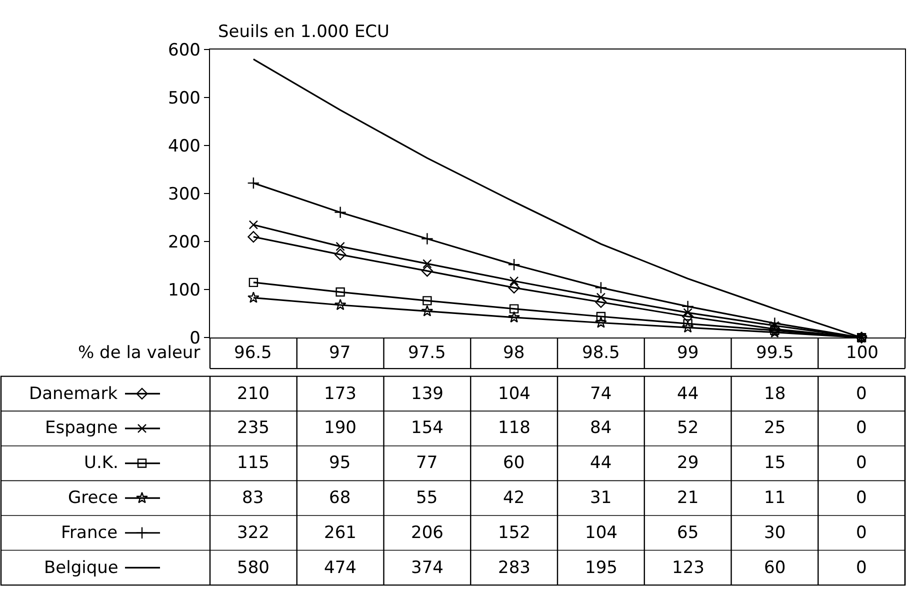 The image size is (920, 598). What do you see at coordinates (253, 394) in the screenshot?
I see `data-label: 210` at bounding box center [253, 394].